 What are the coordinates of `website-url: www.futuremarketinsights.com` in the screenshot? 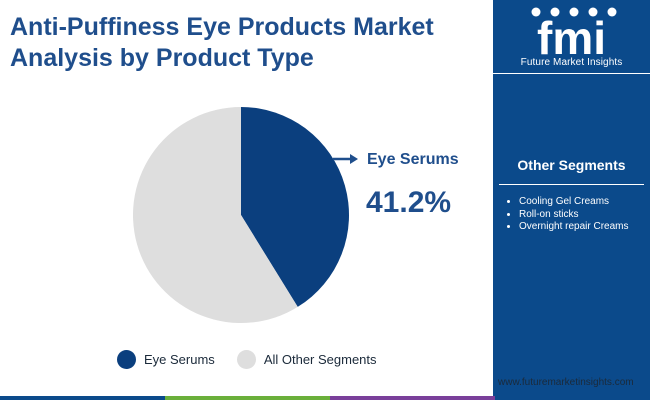 It's located at (566, 382).